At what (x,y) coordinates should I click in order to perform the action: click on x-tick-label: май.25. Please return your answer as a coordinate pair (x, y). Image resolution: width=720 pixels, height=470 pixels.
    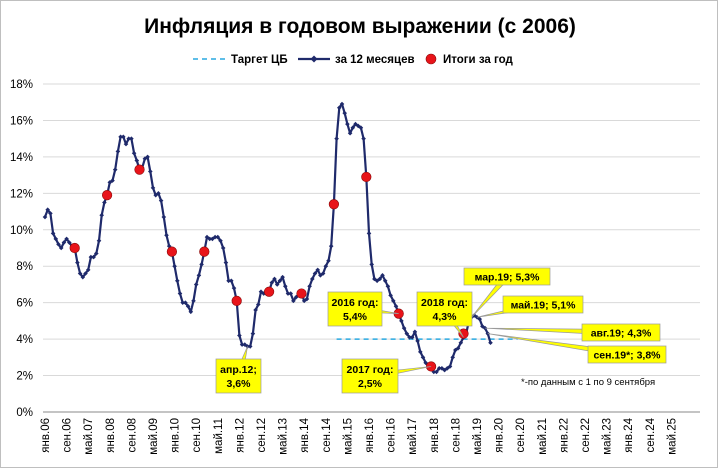
    Looking at the image, I should click on (672, 436).